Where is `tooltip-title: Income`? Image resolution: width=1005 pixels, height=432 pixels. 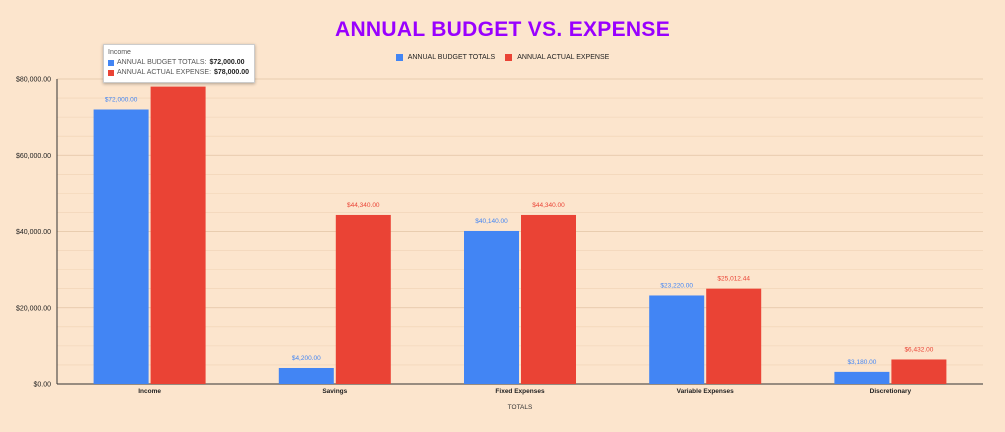
tooltip-title: Income is located at coordinates (119, 52).